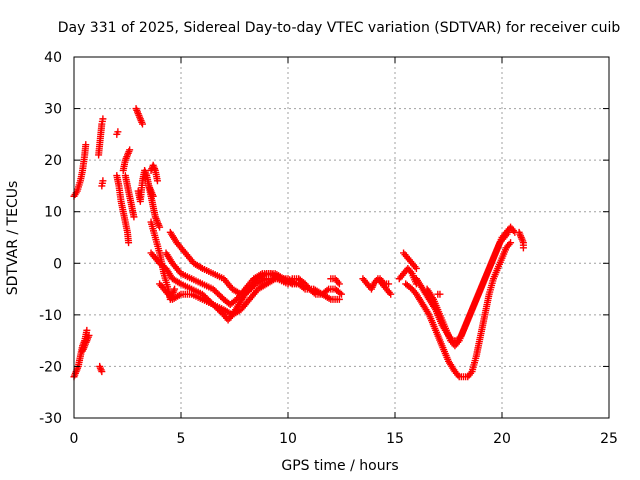 This screenshot has height=480, width=640. What do you see at coordinates (471, 286) in the screenshot?
I see `series-arc-h5` at bounding box center [471, 286].